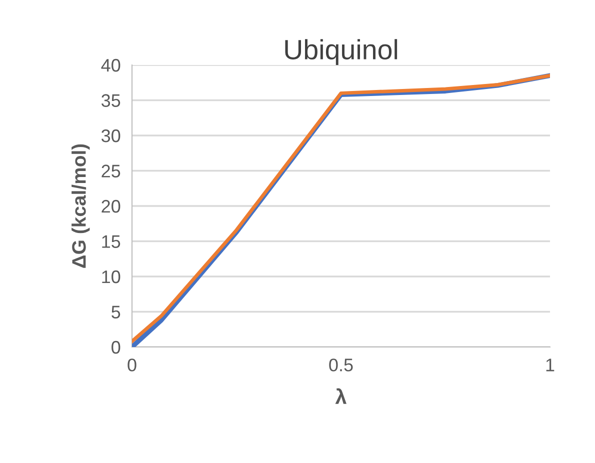 The image size is (595, 463). I want to click on x-tick-label: 0, so click(132, 365).